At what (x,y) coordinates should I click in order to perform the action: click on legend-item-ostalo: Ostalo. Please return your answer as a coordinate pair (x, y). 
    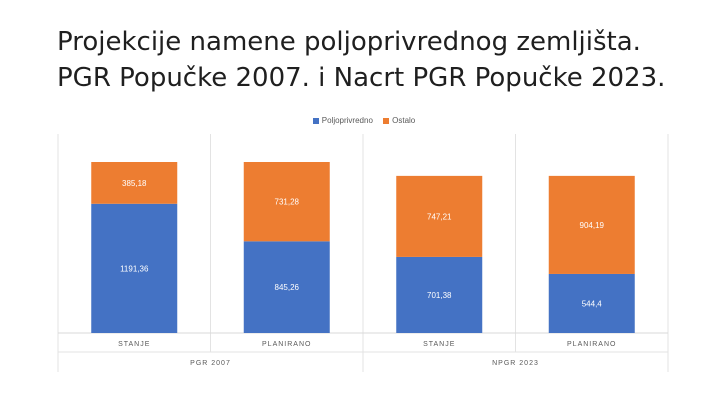
    Looking at the image, I should click on (399, 120).